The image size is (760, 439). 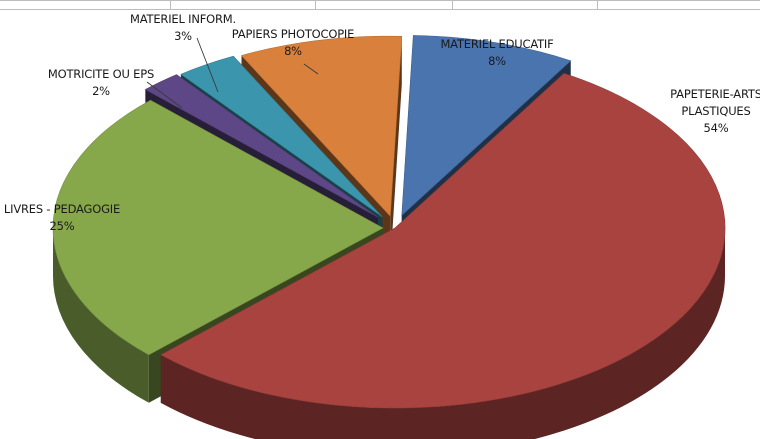 I want to click on slice-label-1: PAPETERIE-ARTS PLASTIQUES 54%, so click(x=715, y=111).